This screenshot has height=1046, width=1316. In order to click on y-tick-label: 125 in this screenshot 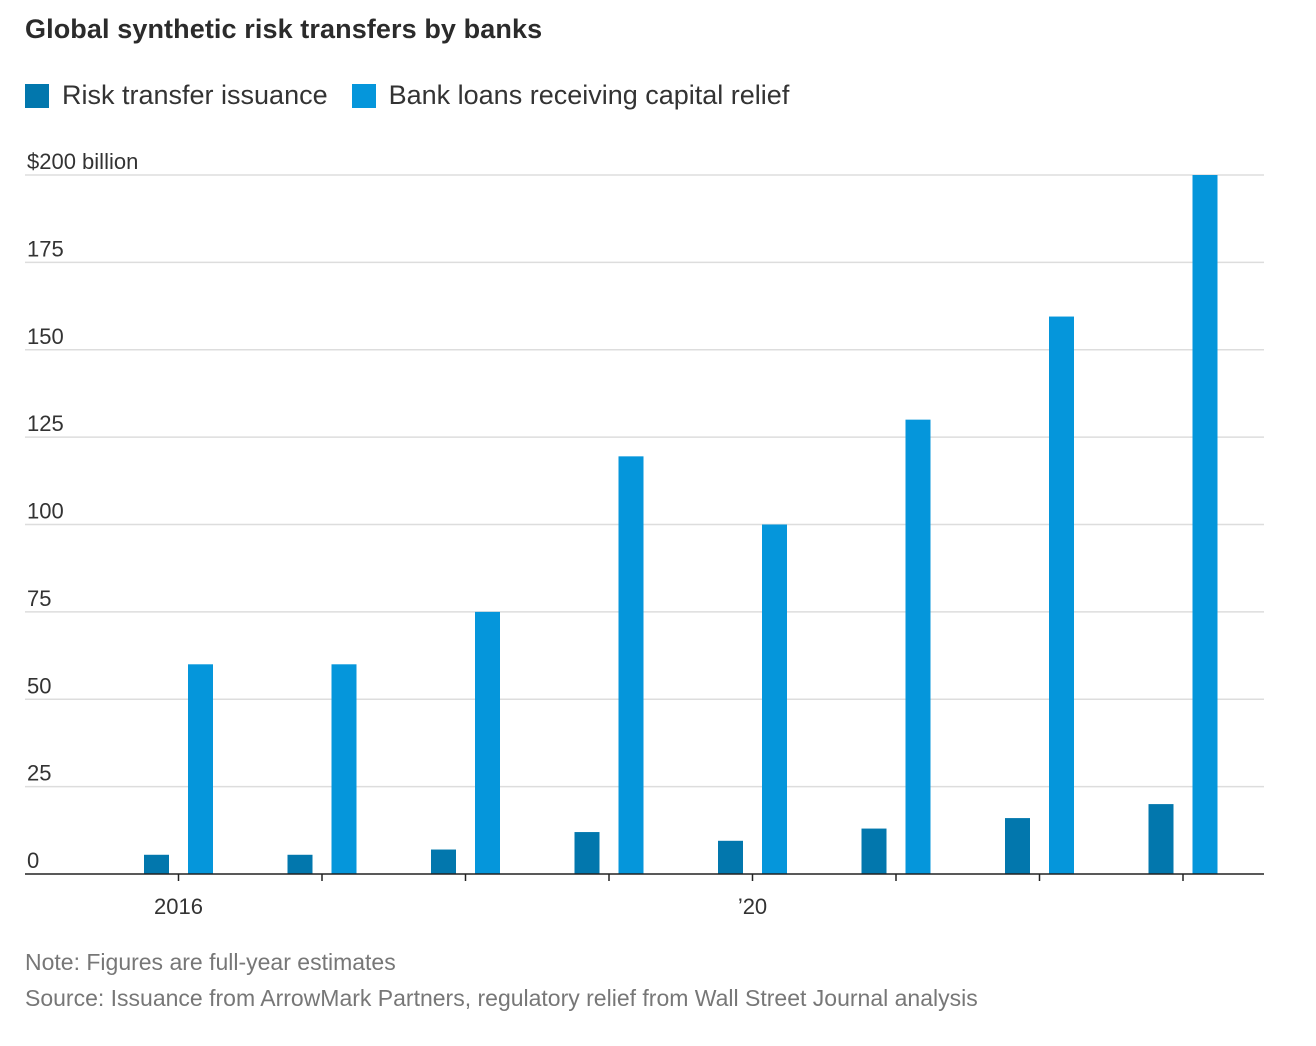, I will do `click(45, 423)`.